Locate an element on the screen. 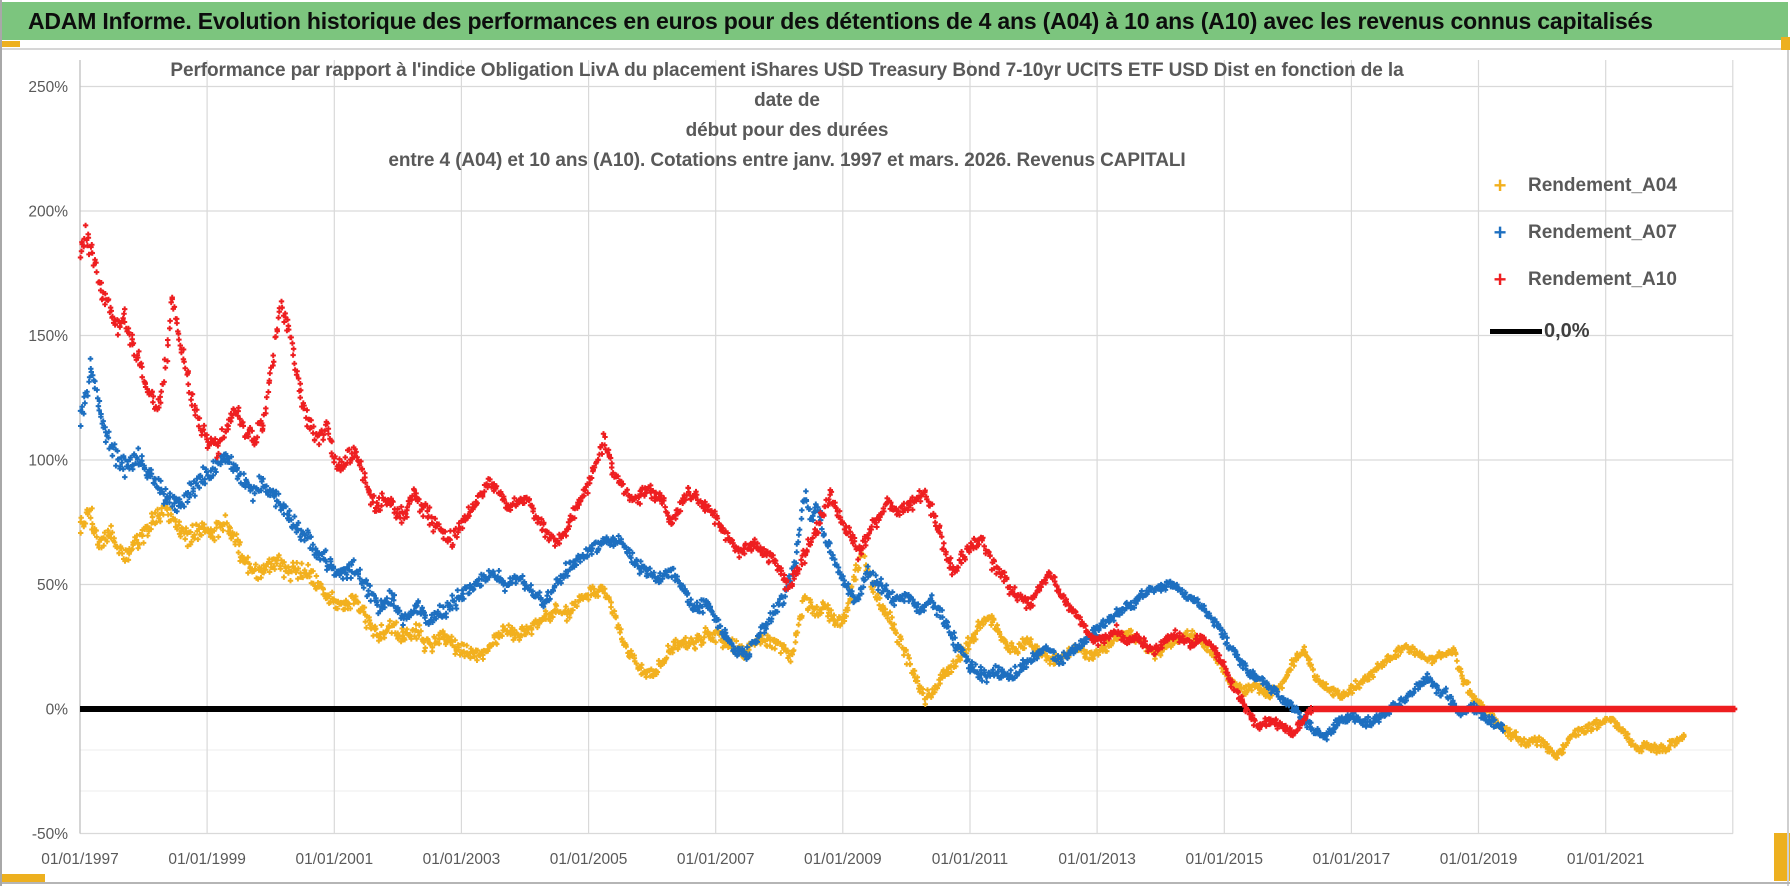 The height and width of the screenshot is (886, 1790). y-axis-tick-label: -50% is located at coordinates (50, 834).